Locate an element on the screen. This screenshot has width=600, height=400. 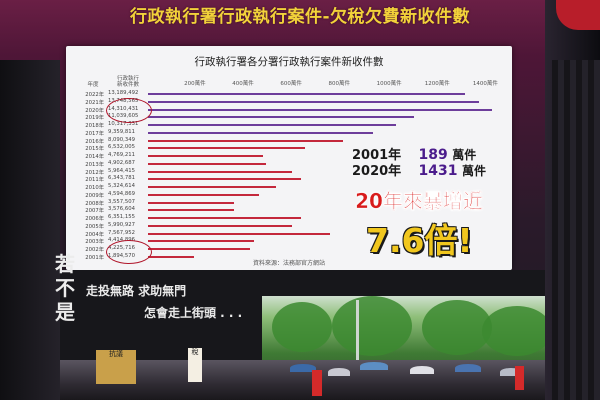
count-label: 7,567,952 is located at coordinates (121, 232).